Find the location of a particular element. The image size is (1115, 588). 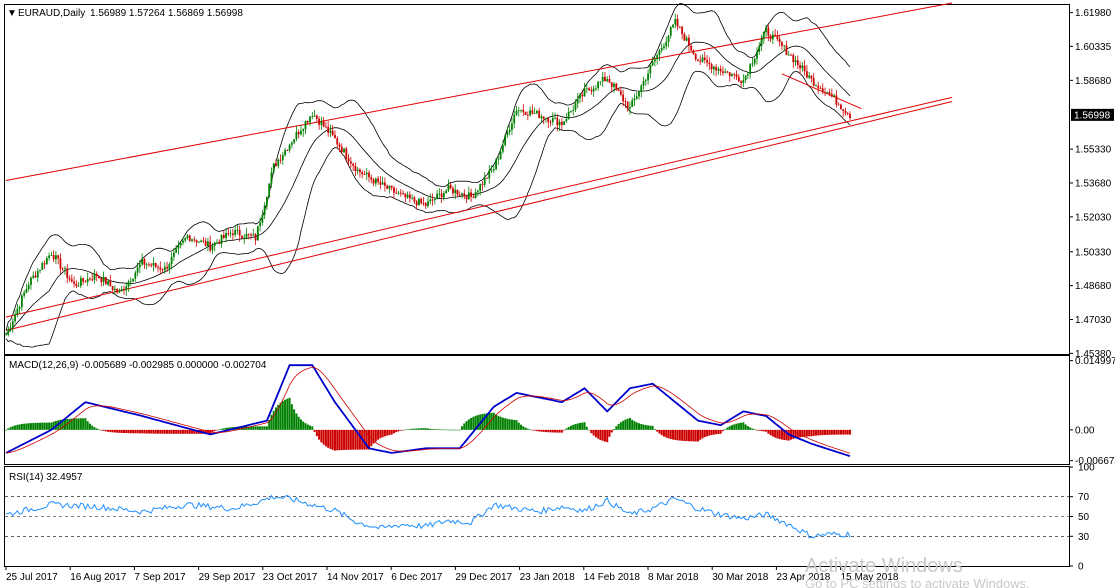

price-tick-label: 1.48680 is located at coordinates (1093, 286).